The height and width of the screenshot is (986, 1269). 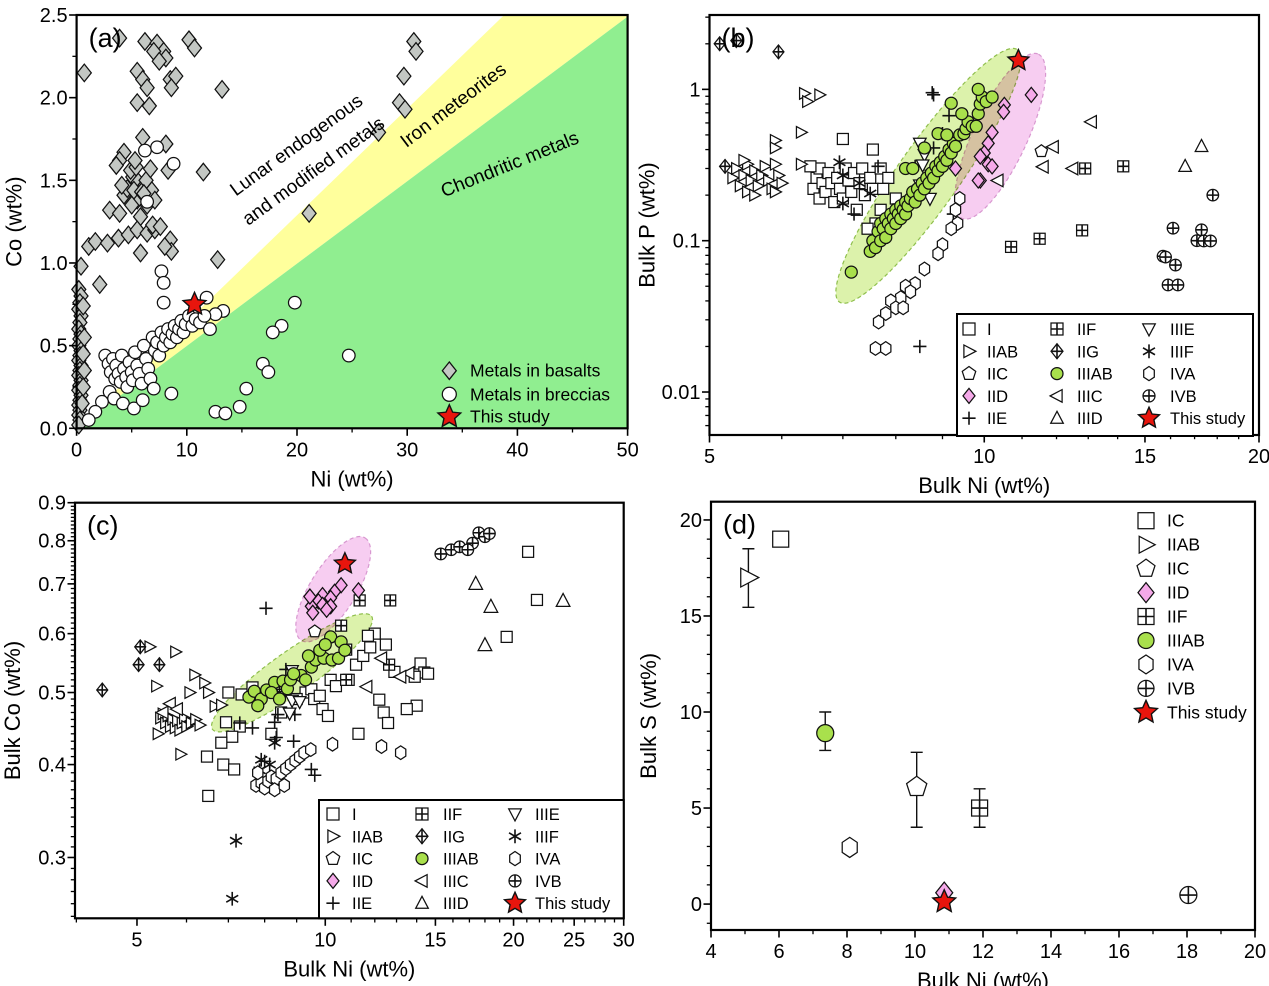 I want to click on y-tick-label: 1.0, so click(x=54, y=264).